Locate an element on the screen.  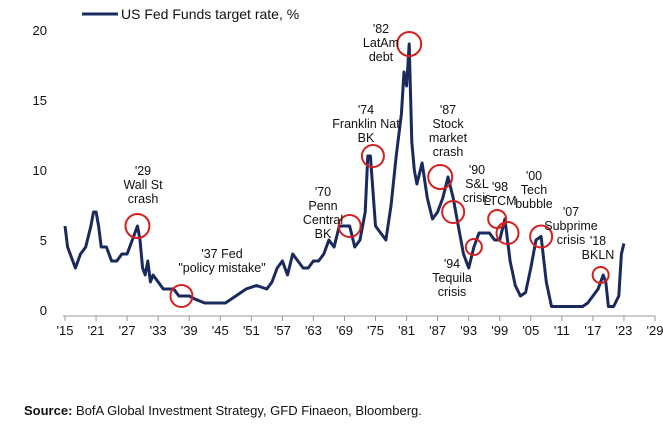
event-annotation: '37 Fed "policy mistake" is located at coordinates (221, 261).